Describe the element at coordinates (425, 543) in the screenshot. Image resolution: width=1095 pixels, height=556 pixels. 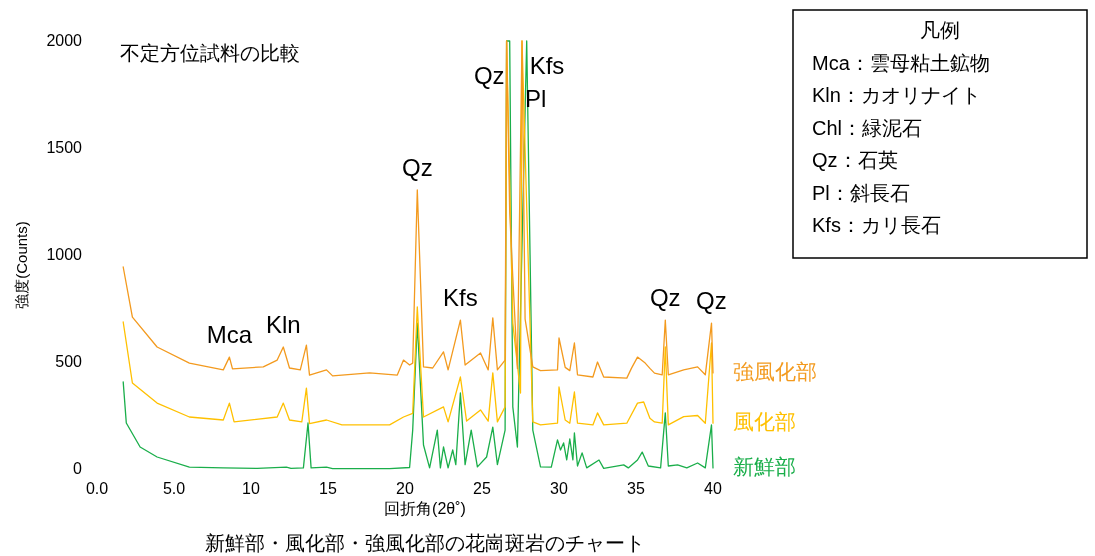
I see `text: 新鮮部・風化部・強風化部の花崗斑岩のチャート` at that location.